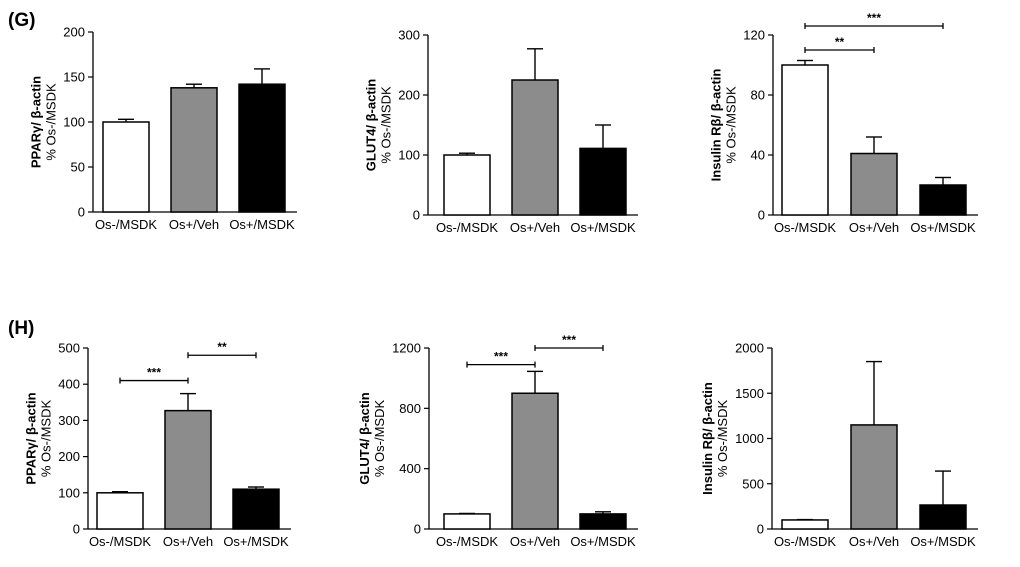 The image size is (1020, 567). What do you see at coordinates (22, 20) in the screenshot?
I see `panel-label-g: (G)` at bounding box center [22, 20].